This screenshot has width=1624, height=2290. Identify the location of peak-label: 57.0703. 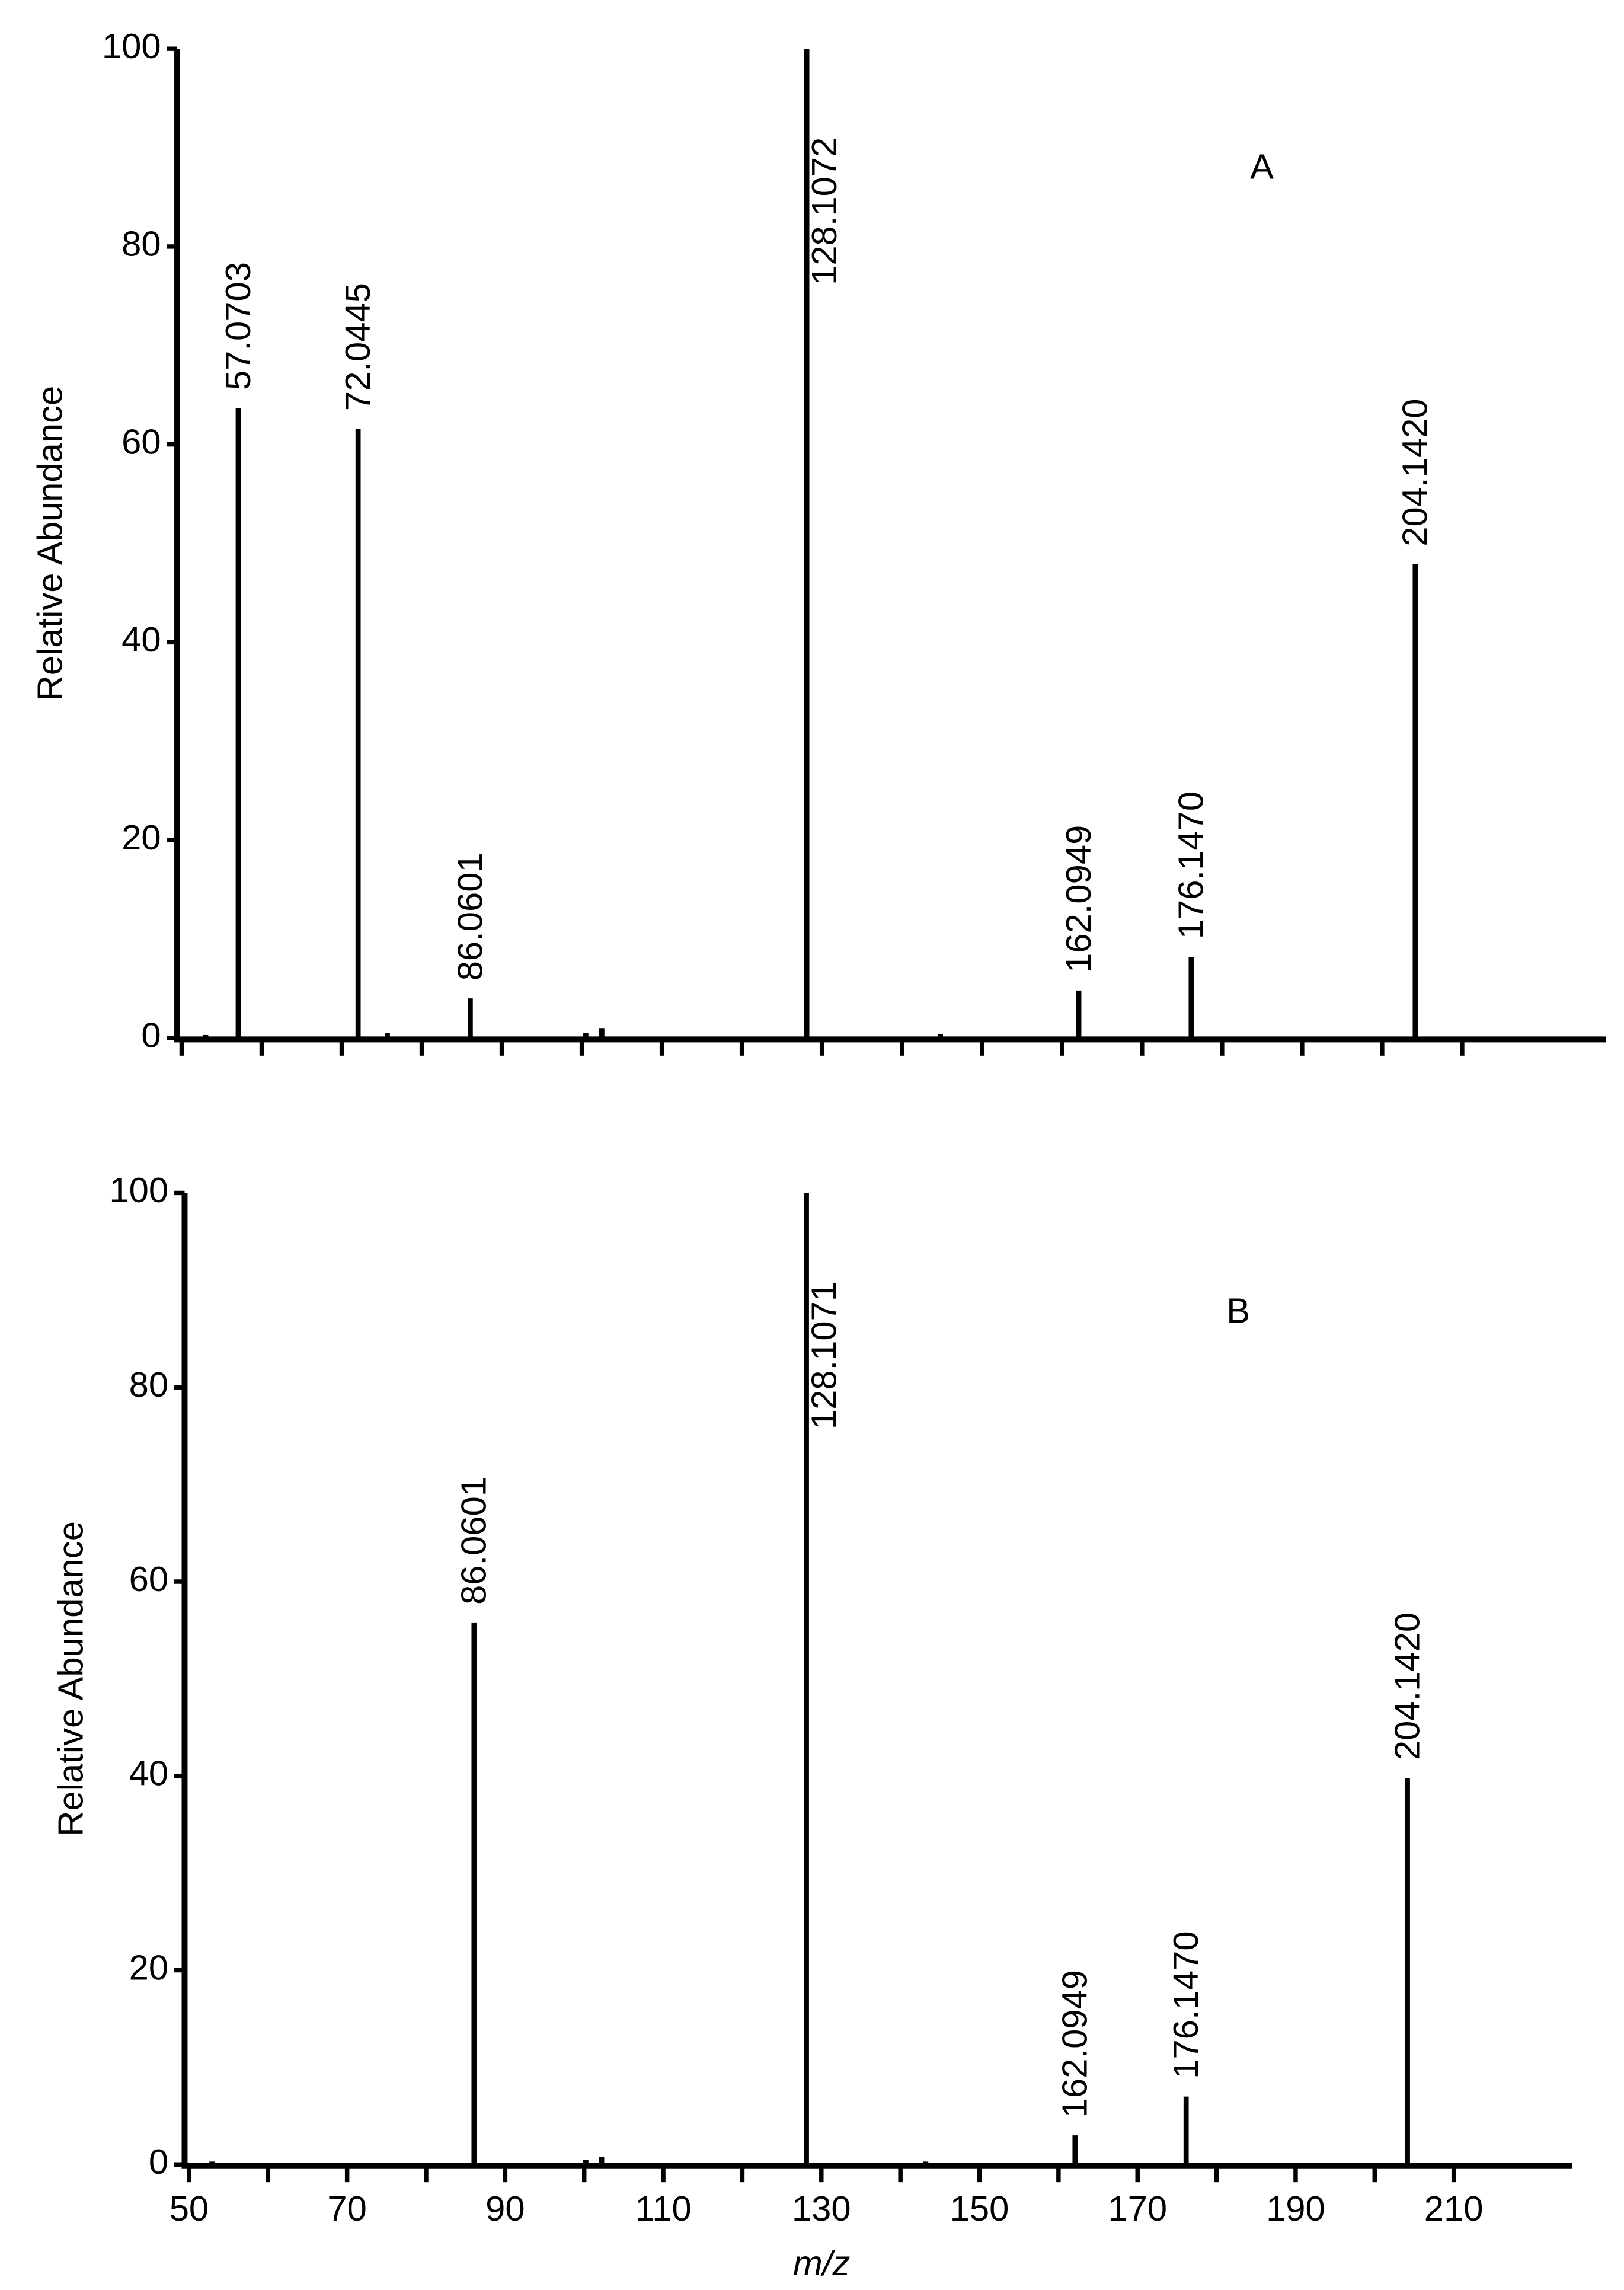
(238, 326).